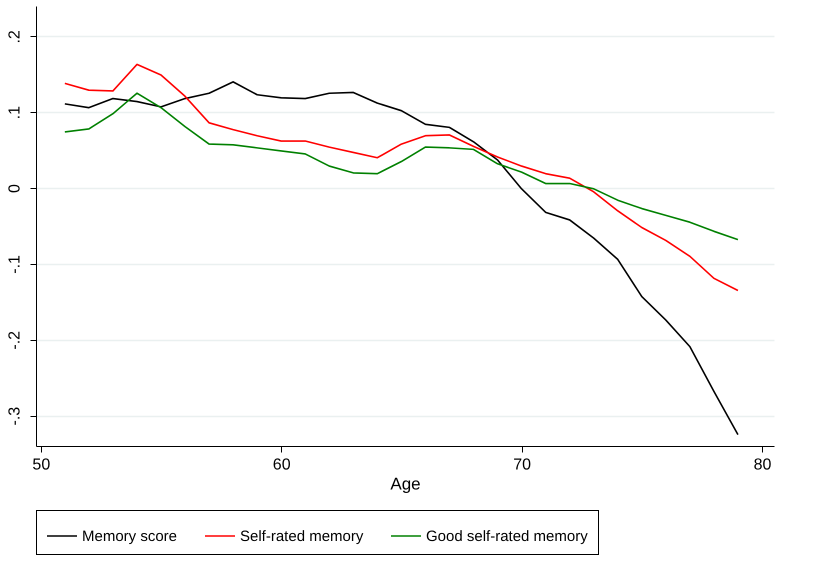 The width and height of the screenshot is (832, 569). I want to click on x-tick-label: 80, so click(763, 465).